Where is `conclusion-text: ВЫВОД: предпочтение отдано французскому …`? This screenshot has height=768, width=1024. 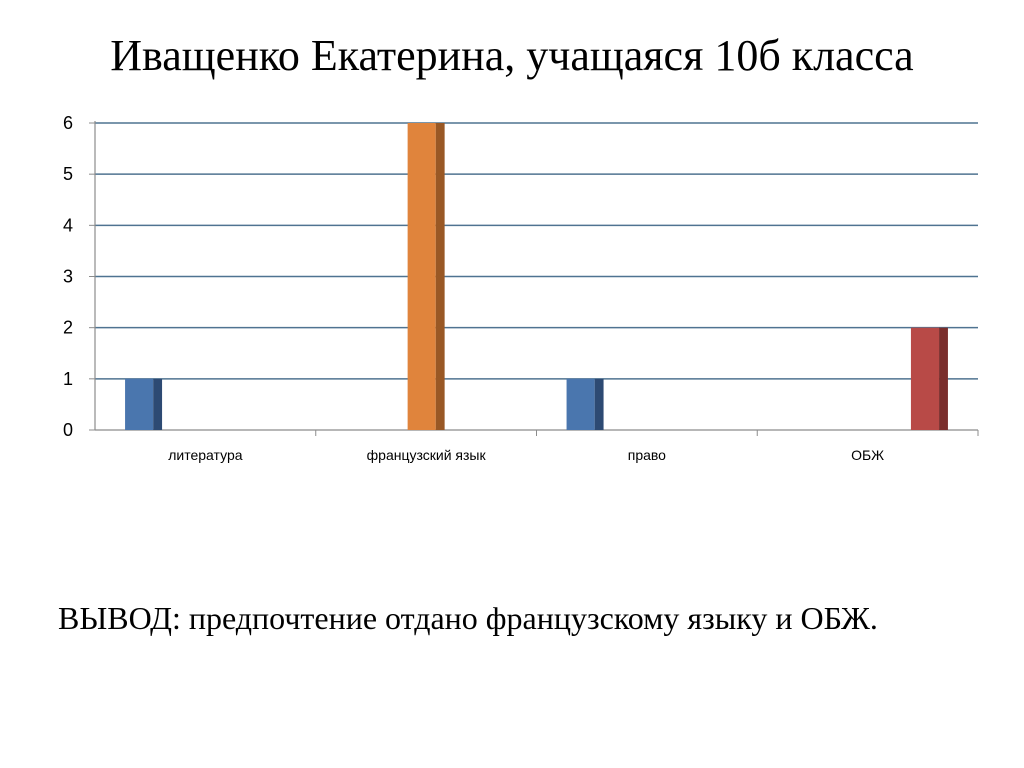
conclusion-text: ВЫВОД: предпочтение отдано французскому … is located at coordinates (468, 618).